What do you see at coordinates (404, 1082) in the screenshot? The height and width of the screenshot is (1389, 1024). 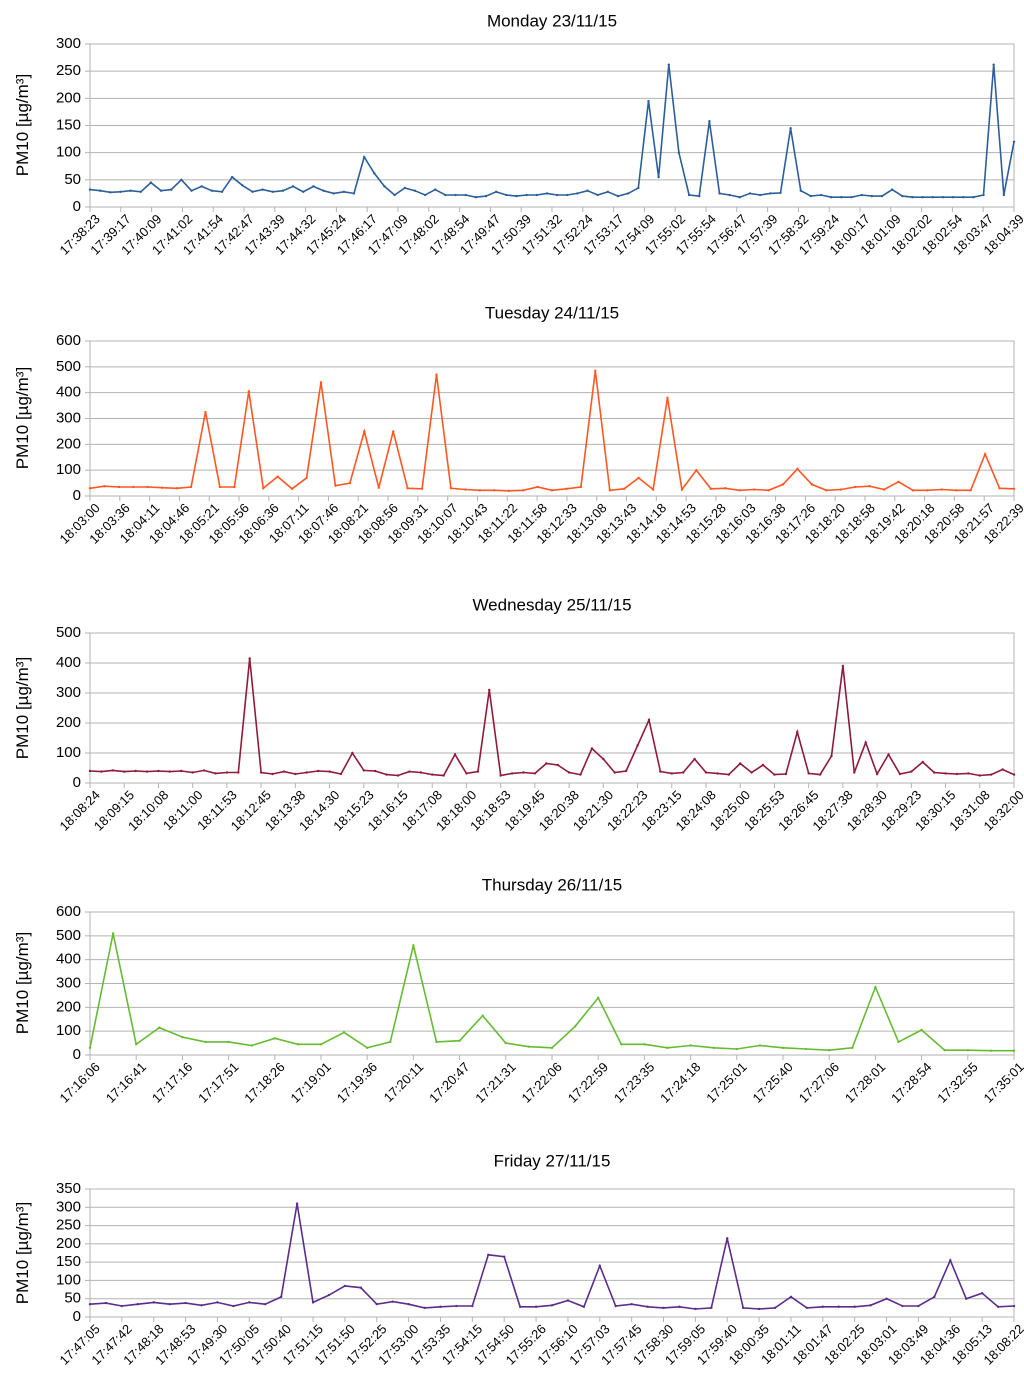 I see `x-tick-label: 17:20:11` at bounding box center [404, 1082].